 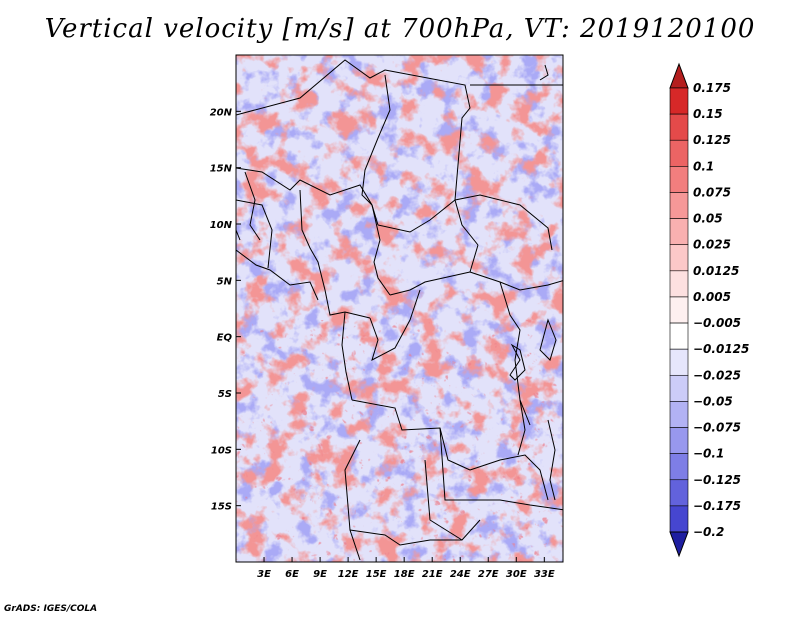 I want to click on lat-tick-label: 5N, so click(x=225, y=281).